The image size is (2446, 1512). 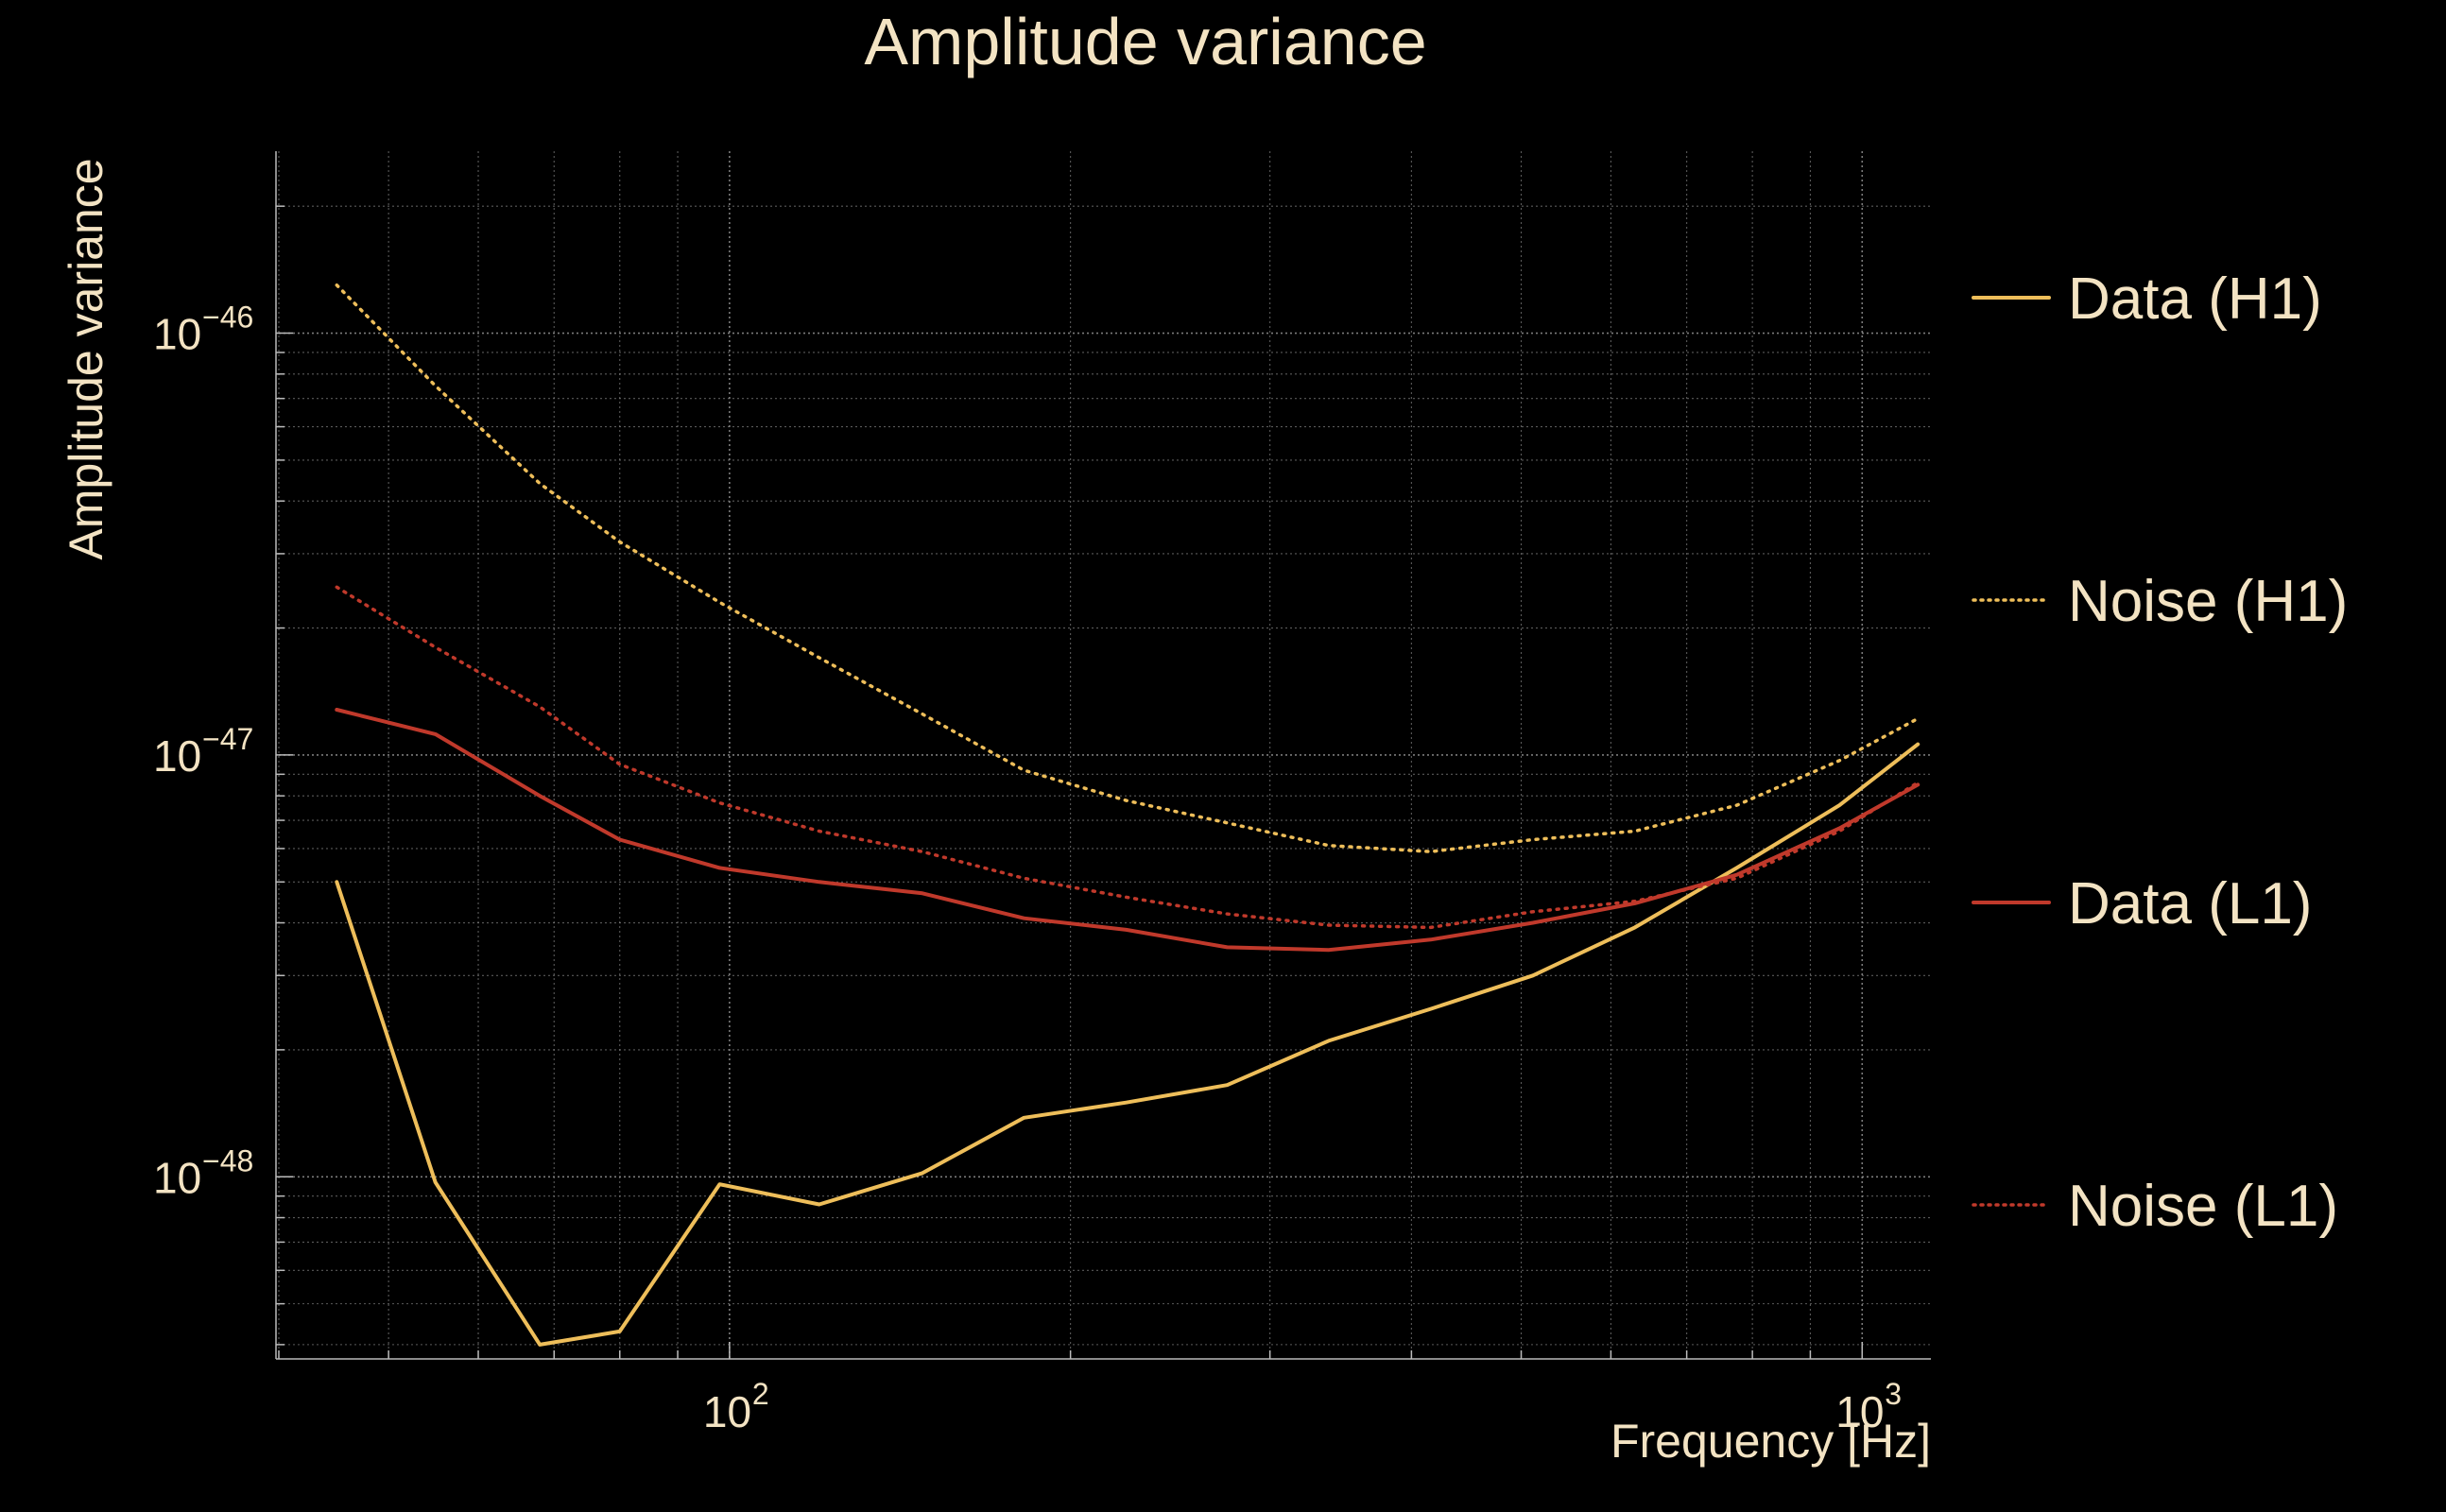 I want to click on legend-entry-data-h1: Data (H1), so click(x=2147, y=299).